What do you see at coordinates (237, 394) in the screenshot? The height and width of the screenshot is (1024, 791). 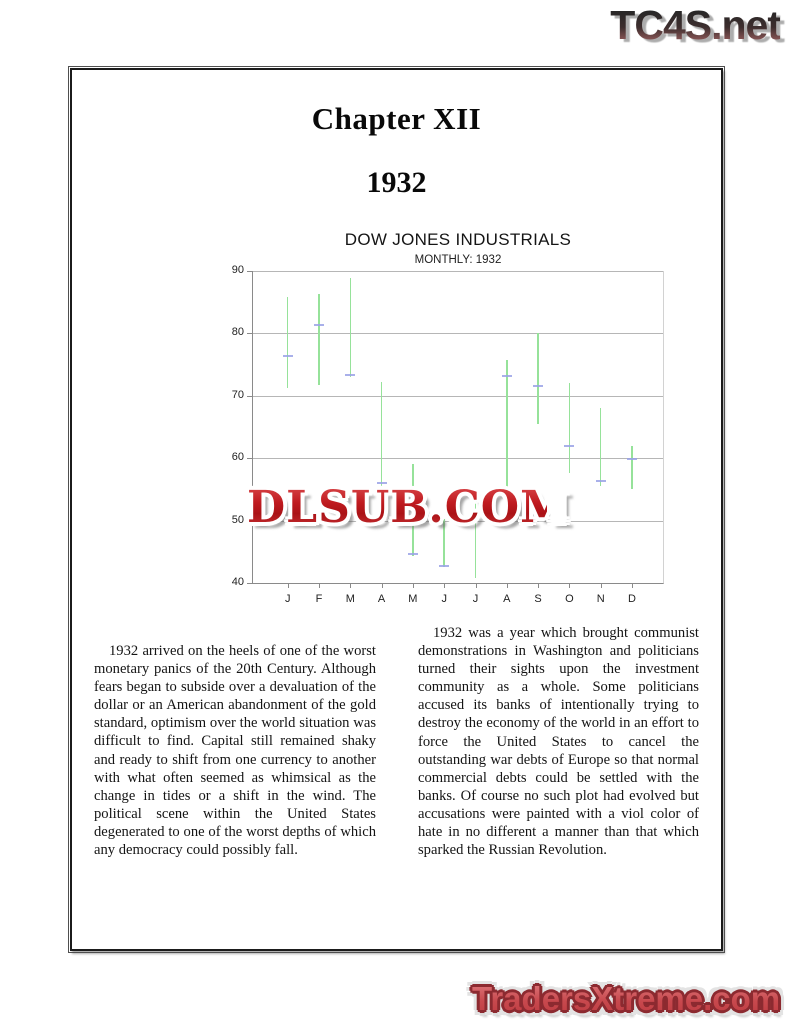 I see `y-tick-label: 70` at bounding box center [237, 394].